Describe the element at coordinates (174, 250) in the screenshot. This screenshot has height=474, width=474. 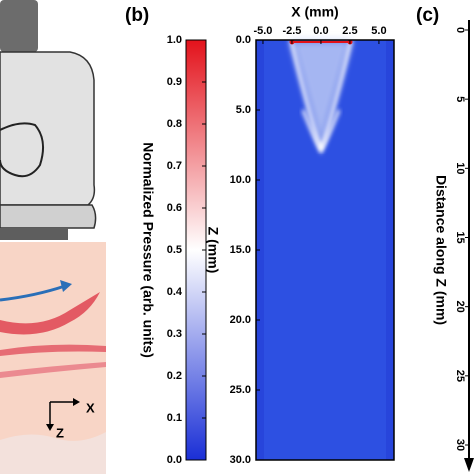
I see `colorbar-tick-label: 0.5` at that location.